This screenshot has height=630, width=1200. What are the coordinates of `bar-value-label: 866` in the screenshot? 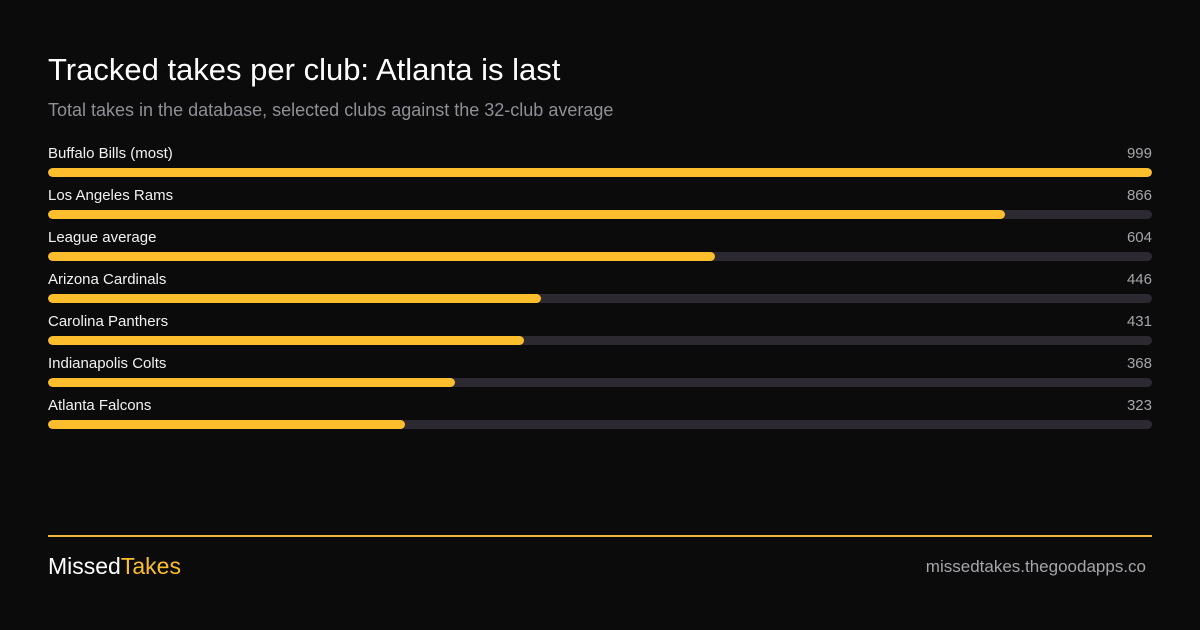 It's located at (1139, 195).